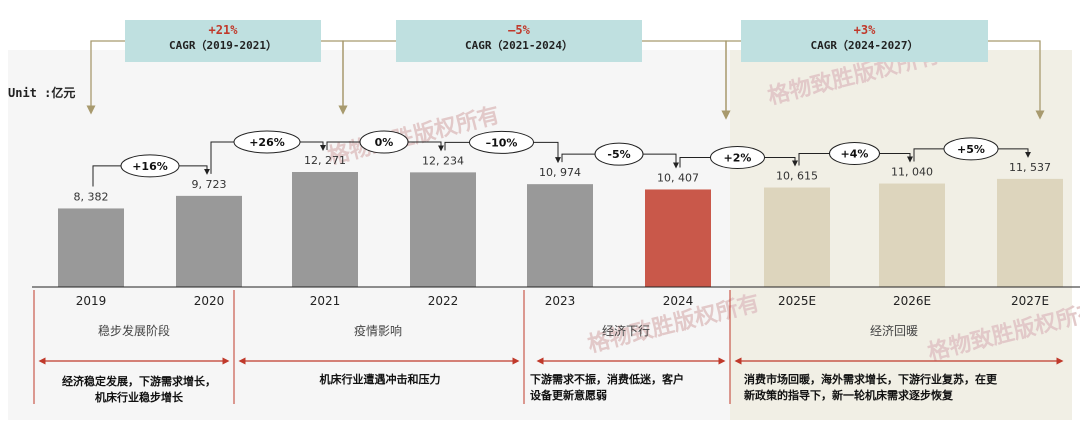 This screenshot has height=428, width=1080. What do you see at coordinates (560, 301) in the screenshot?
I see `x-tick-label-2023: 2023` at bounding box center [560, 301].